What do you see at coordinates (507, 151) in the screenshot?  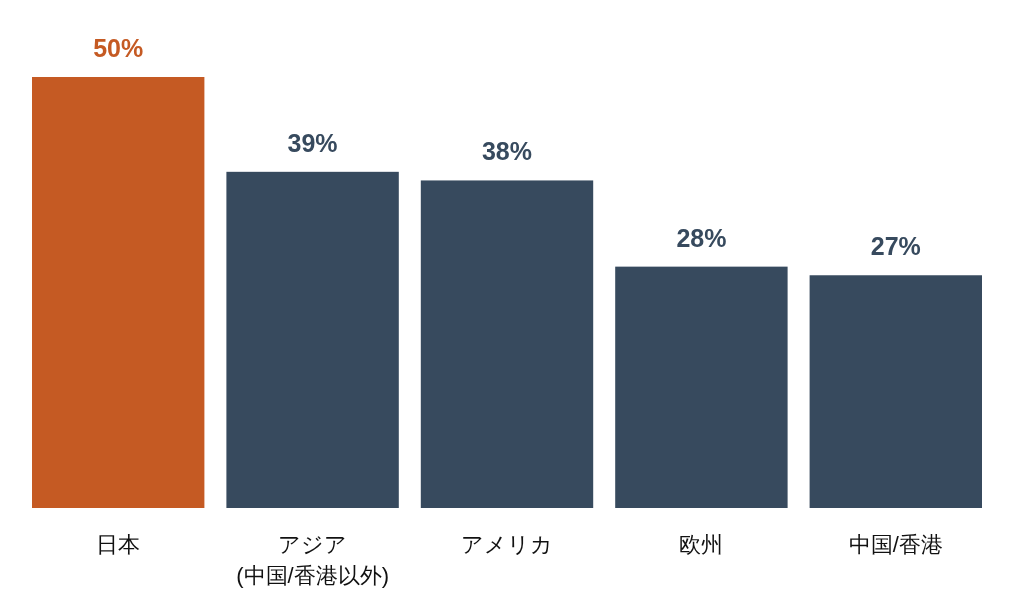 I see `data-label: 38%` at bounding box center [507, 151].